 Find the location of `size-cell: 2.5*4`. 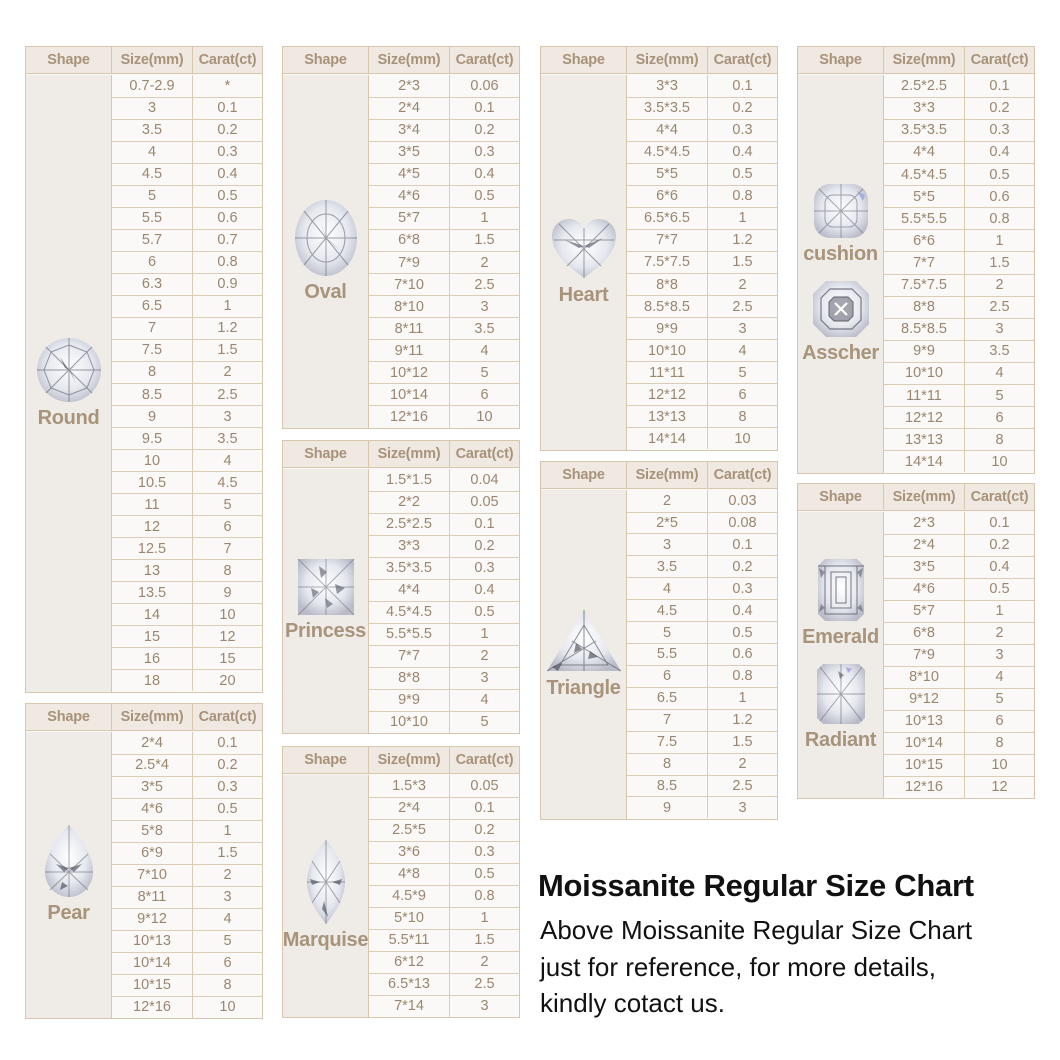

size-cell: 2.5*4 is located at coordinates (152, 764).